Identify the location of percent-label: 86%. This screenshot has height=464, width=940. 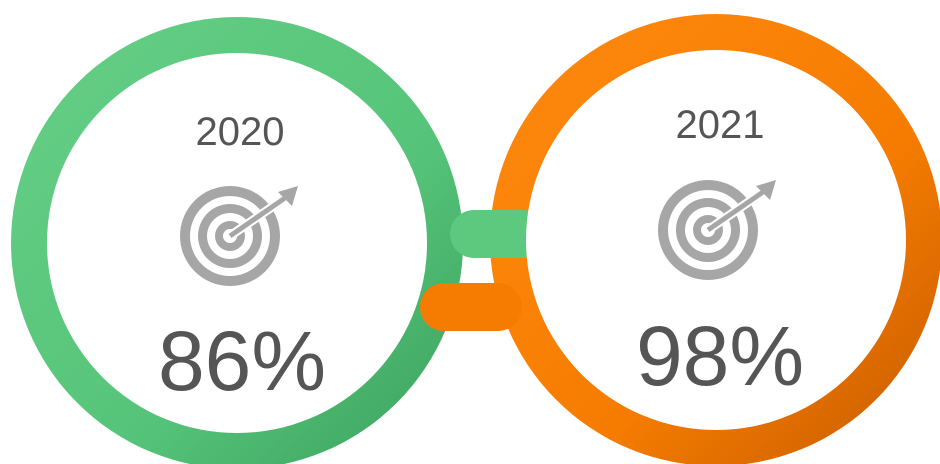
(242, 361).